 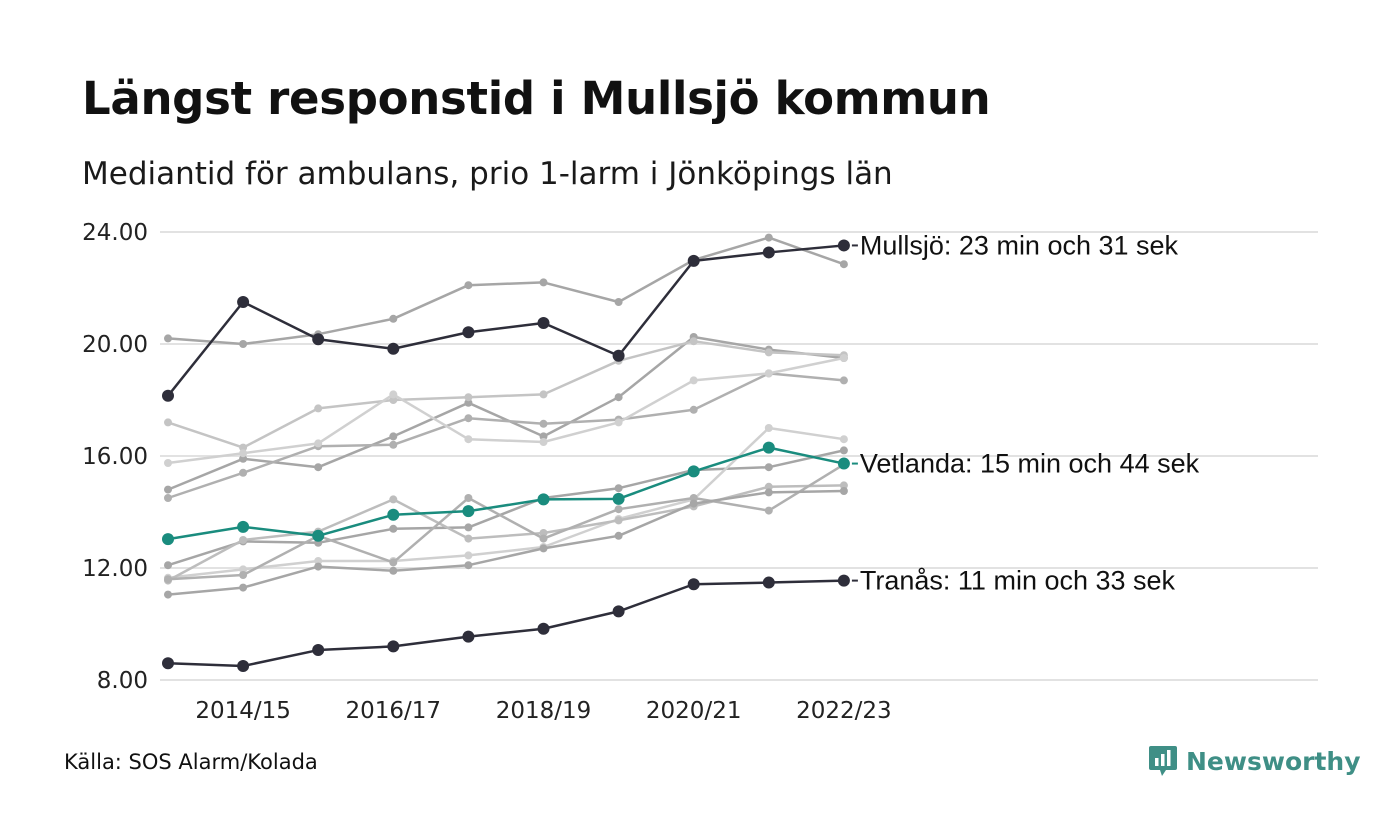 What do you see at coordinates (122, 681) in the screenshot?
I see `y-tick-label: 8.00` at bounding box center [122, 681].